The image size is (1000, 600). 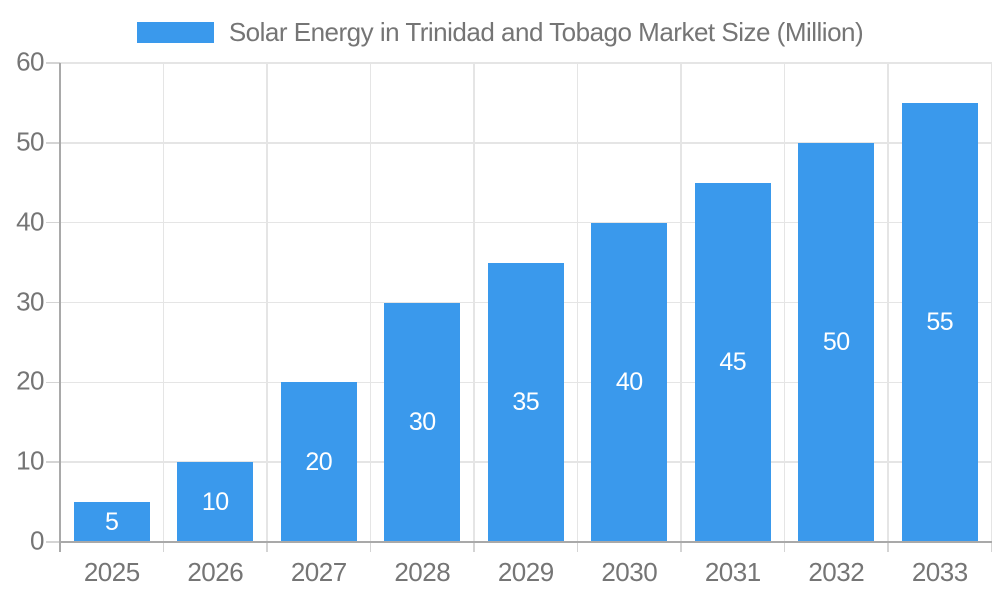 I want to click on y-tick-label: 10, so click(x=30, y=460).